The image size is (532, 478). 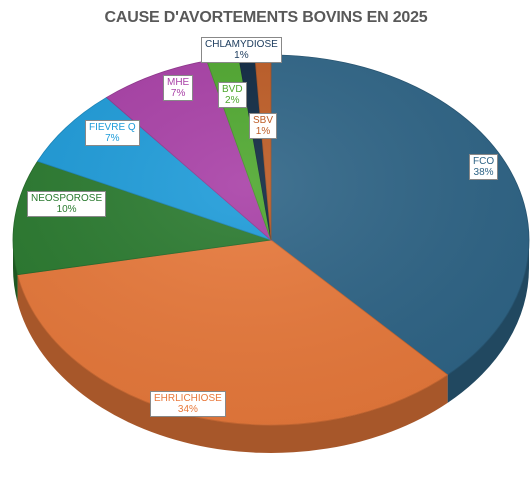 I want to click on data-label-name: NEOSPOROSE, so click(x=67, y=198).